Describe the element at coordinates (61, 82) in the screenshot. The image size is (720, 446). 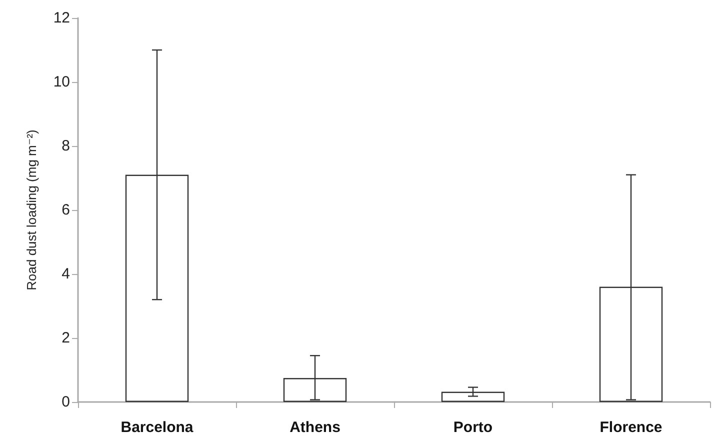
I see `y-tick-label: 10` at that location.